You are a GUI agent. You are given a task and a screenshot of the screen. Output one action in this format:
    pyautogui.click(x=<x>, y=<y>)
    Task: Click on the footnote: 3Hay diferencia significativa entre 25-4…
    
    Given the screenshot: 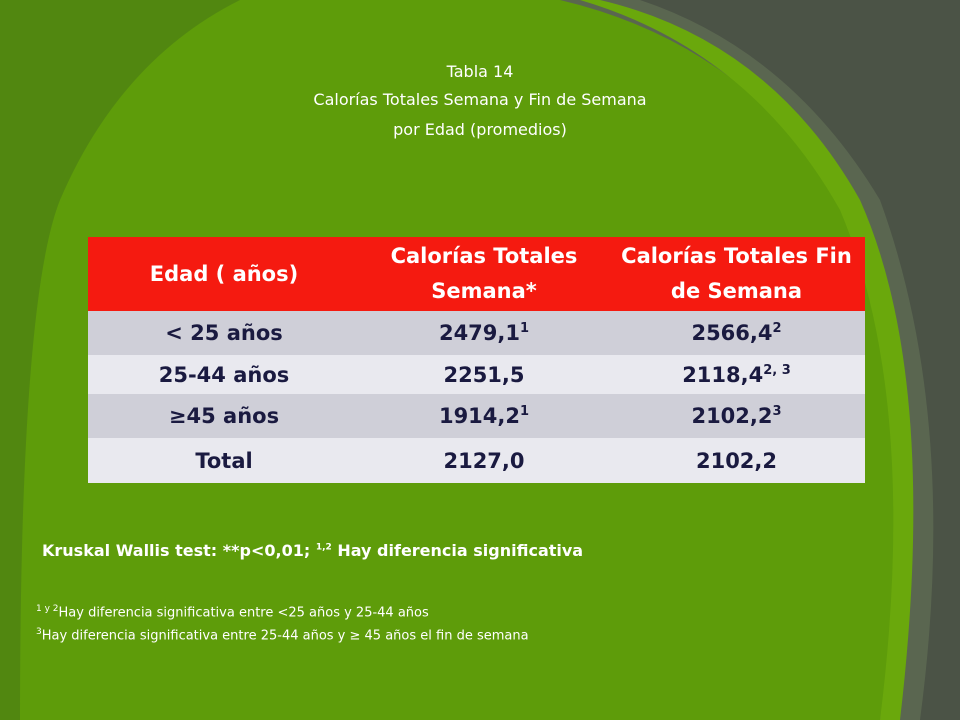 What is the action you would take?
    pyautogui.click(x=282, y=635)
    